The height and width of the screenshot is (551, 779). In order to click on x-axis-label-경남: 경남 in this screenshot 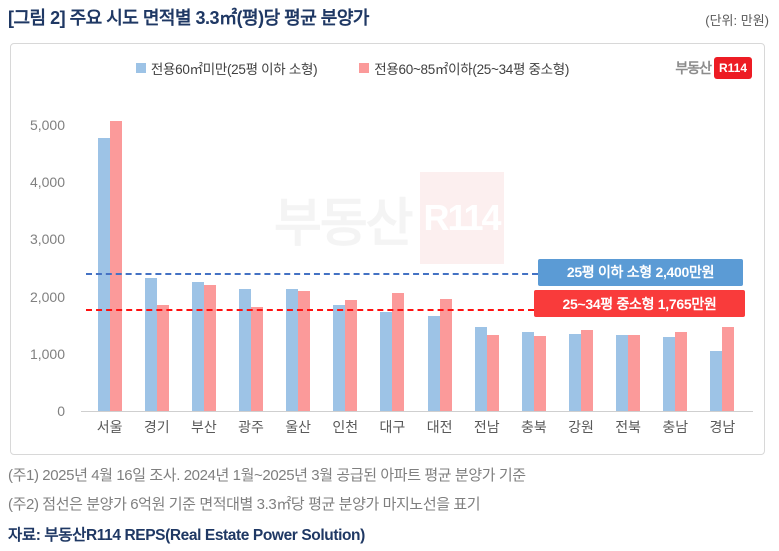, I will do `click(722, 427)`.